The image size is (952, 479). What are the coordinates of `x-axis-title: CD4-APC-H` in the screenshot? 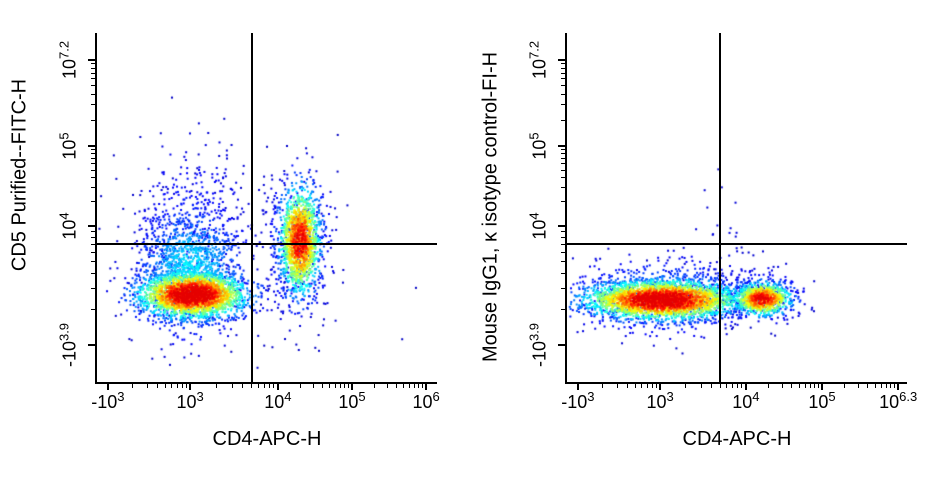 It's located at (267, 439).